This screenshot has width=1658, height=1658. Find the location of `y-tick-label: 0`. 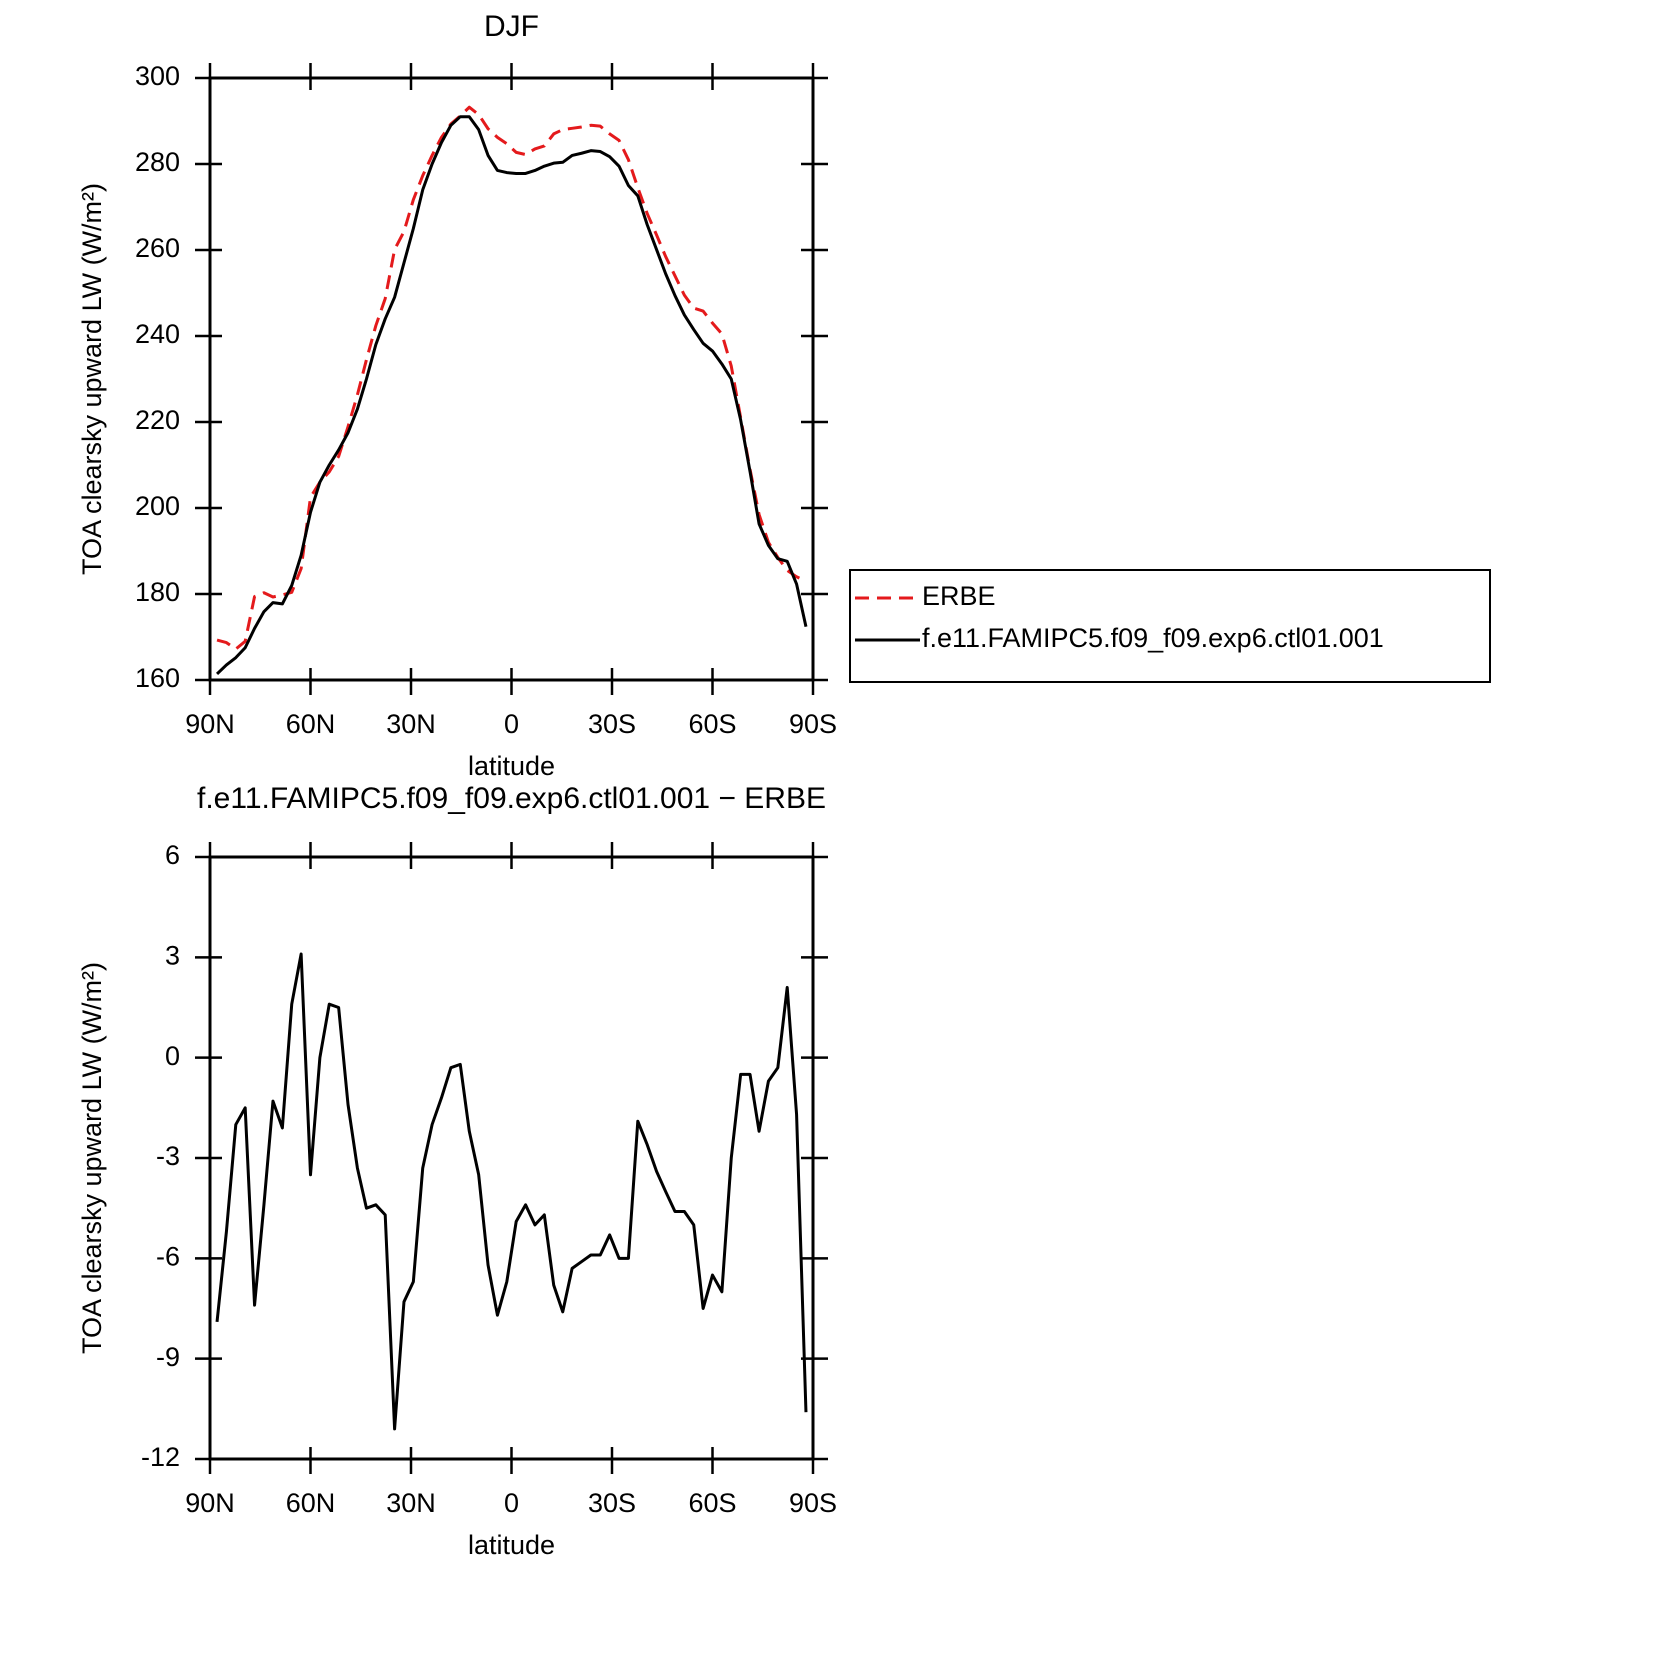

y-tick-label: 0 is located at coordinates (172, 1056).